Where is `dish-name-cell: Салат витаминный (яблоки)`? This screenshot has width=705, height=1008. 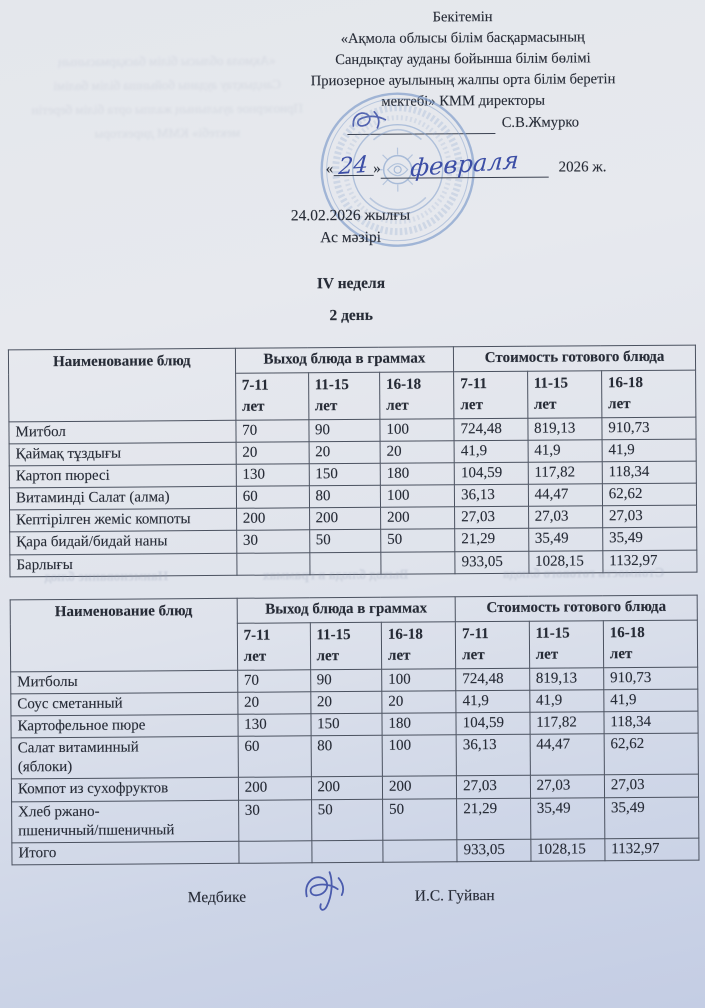 dish-name-cell: Салат витаминный (яблоки) is located at coordinates (125, 758).